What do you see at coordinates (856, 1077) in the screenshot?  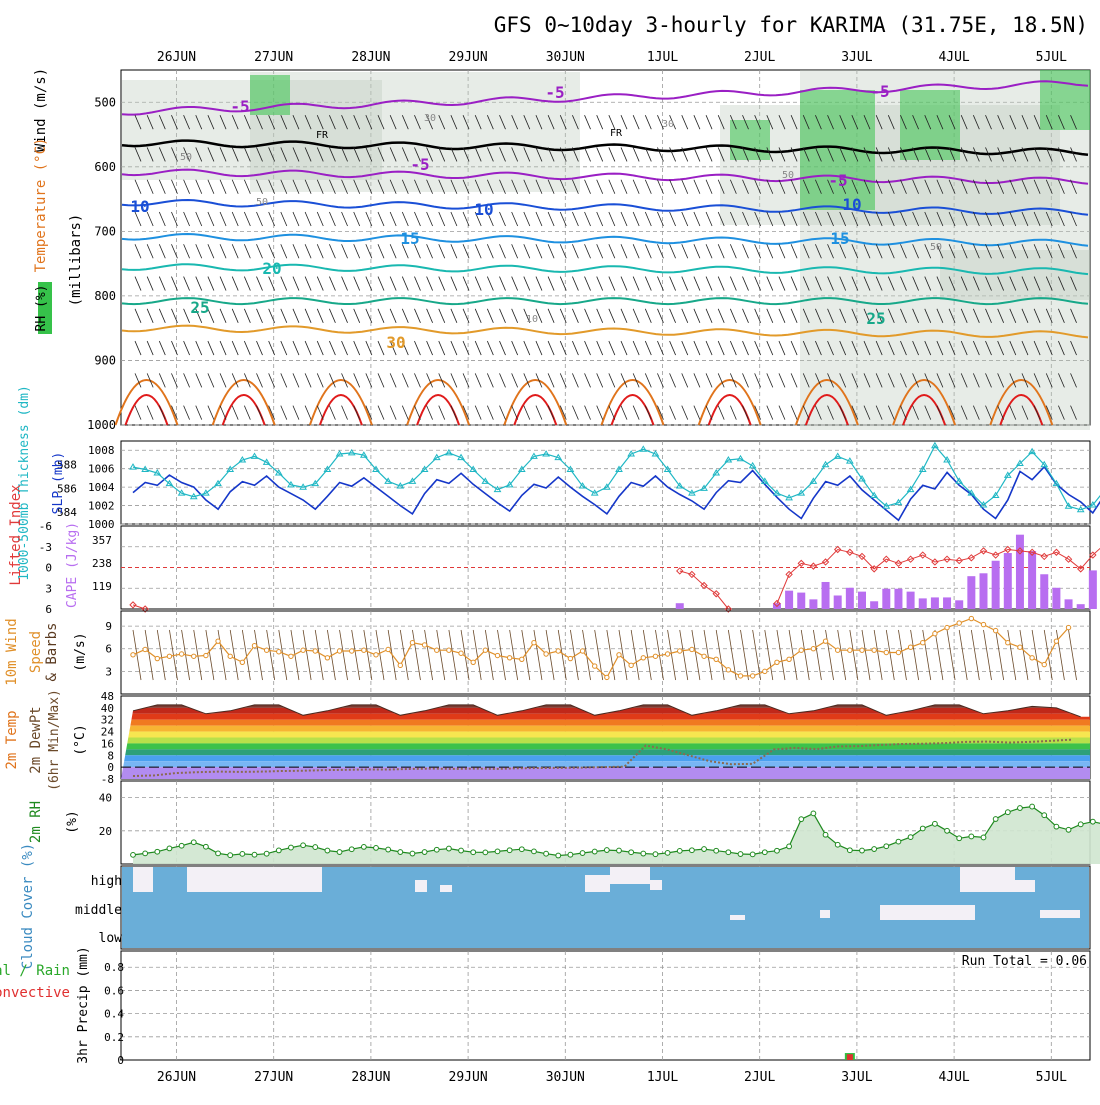 I see `bottom-date-label: 3JUL` at bounding box center [856, 1077].